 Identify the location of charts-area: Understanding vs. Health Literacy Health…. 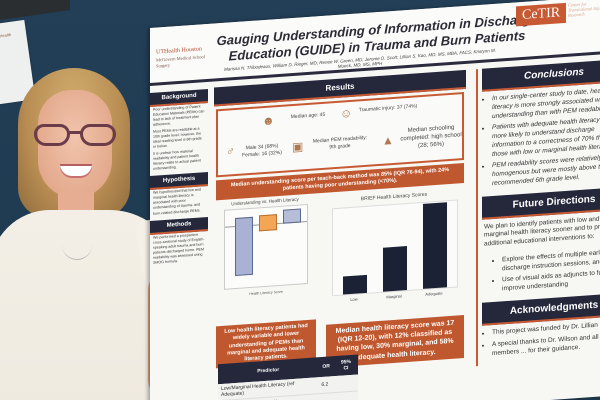
(340, 253).